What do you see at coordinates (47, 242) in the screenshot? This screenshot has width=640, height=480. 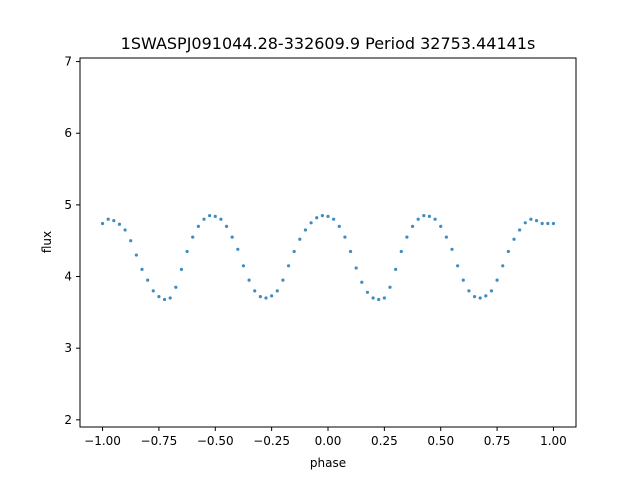 I see `y-axis-label: flux` at bounding box center [47, 242].